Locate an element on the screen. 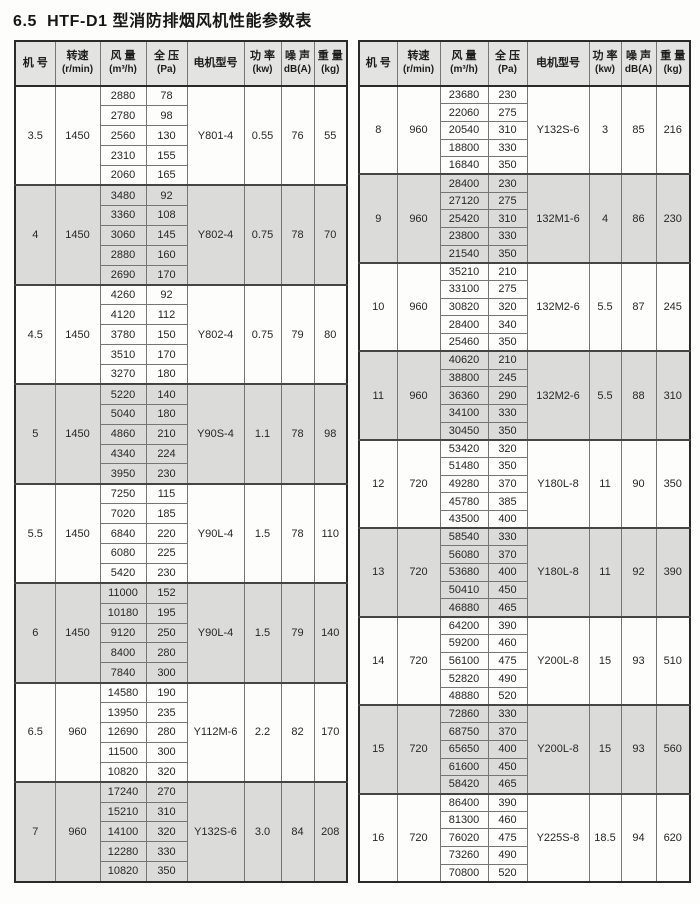 The height and width of the screenshot is (904, 700). noise-cell: 92 is located at coordinates (638, 572).